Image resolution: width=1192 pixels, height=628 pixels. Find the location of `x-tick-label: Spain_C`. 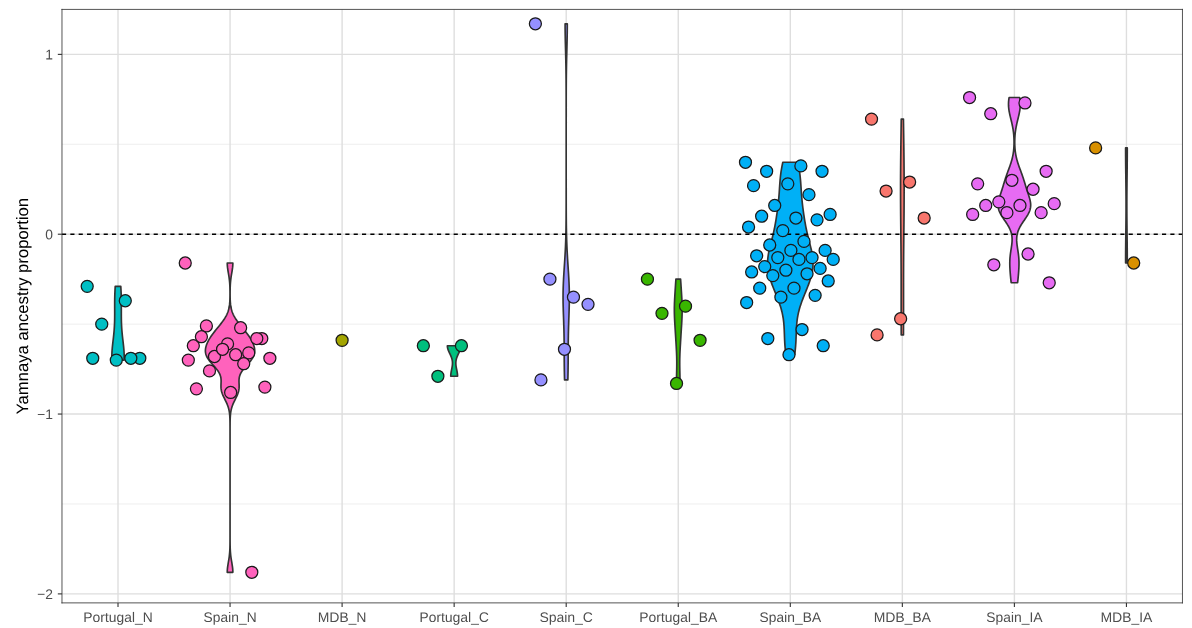

x-tick-label: Spain_C is located at coordinates (566, 618).